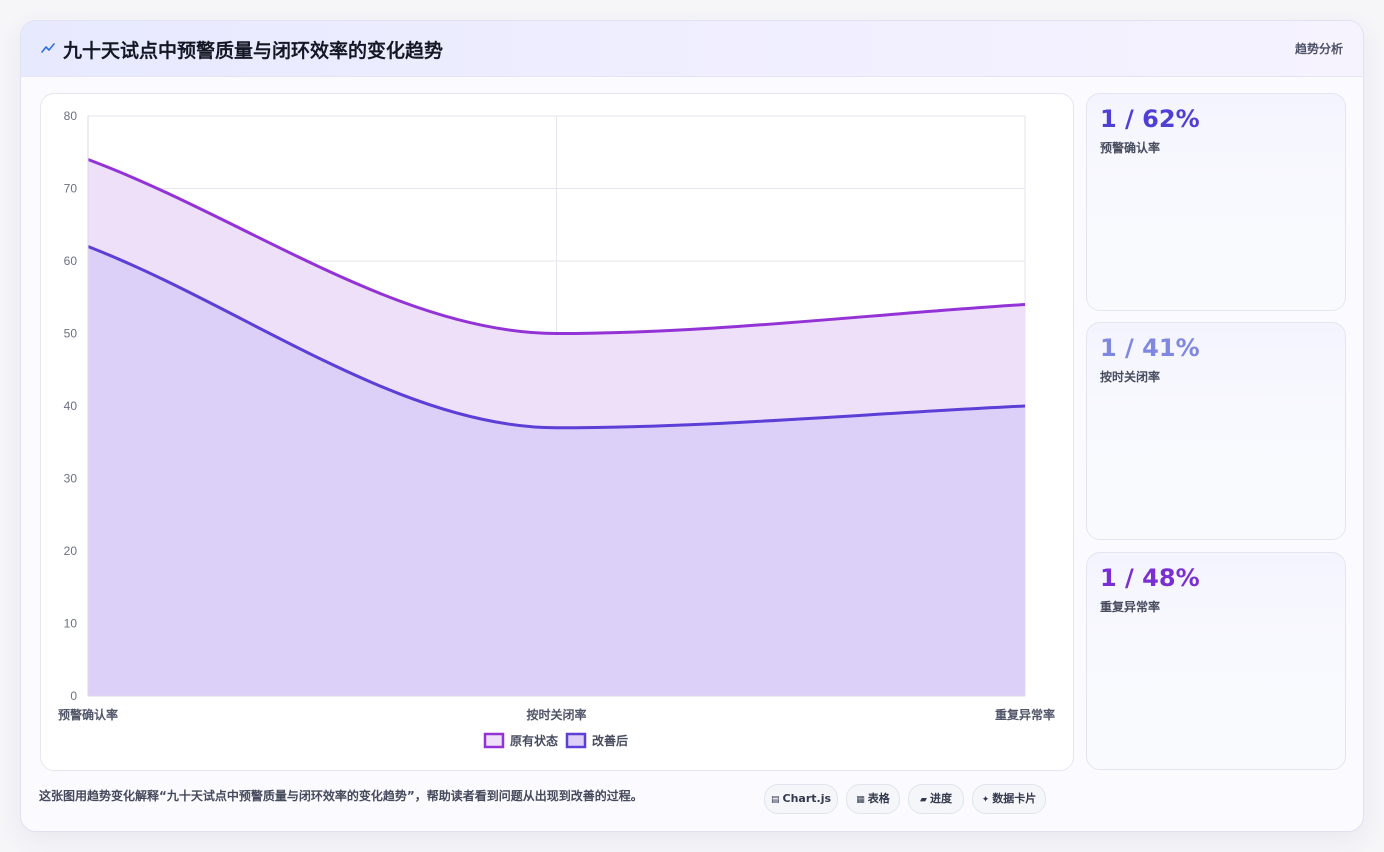 This screenshot has height=852, width=1384. What do you see at coordinates (88, 714) in the screenshot?
I see `x-tick-label: 预警确认率` at bounding box center [88, 714].